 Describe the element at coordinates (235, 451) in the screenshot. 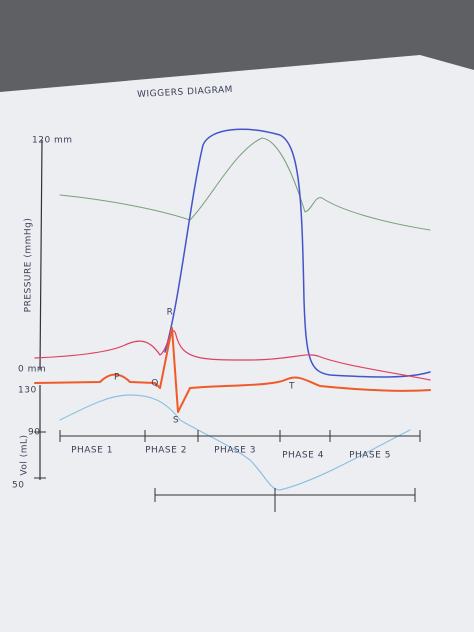

I see `phase-label: PHASE 3` at that location.